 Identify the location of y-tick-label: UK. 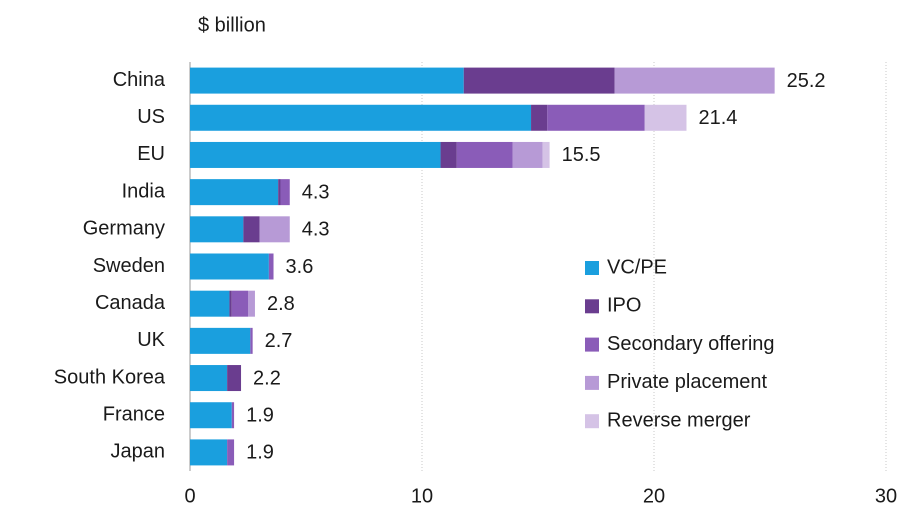
(151, 340).